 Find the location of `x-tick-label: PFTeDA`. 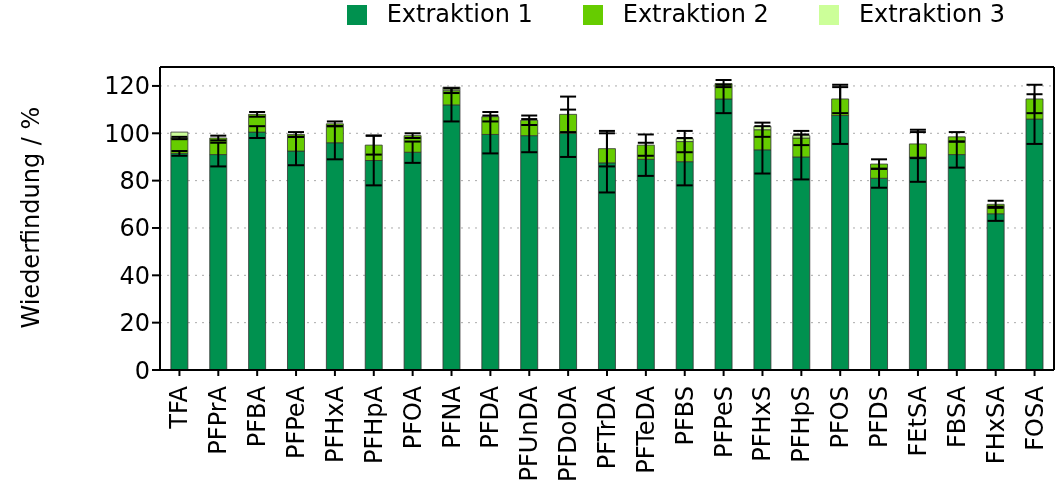

x-tick-label: PFTeDA is located at coordinates (645, 429).